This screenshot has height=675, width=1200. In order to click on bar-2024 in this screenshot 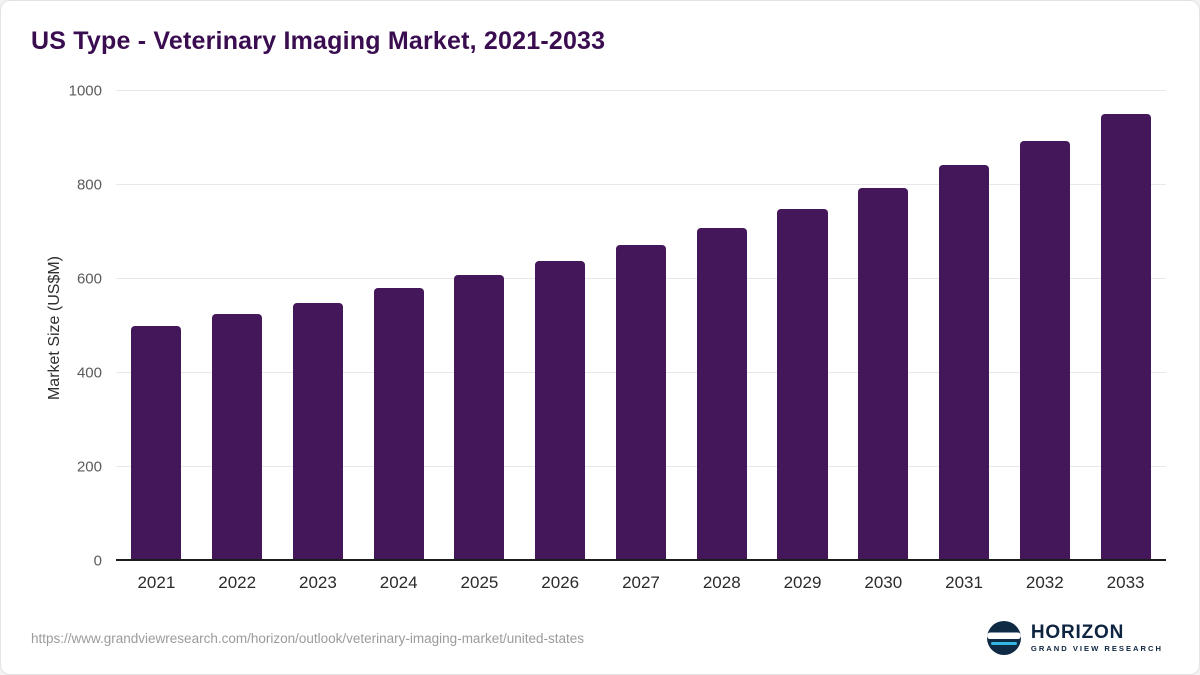, I will do `click(398, 424)`.